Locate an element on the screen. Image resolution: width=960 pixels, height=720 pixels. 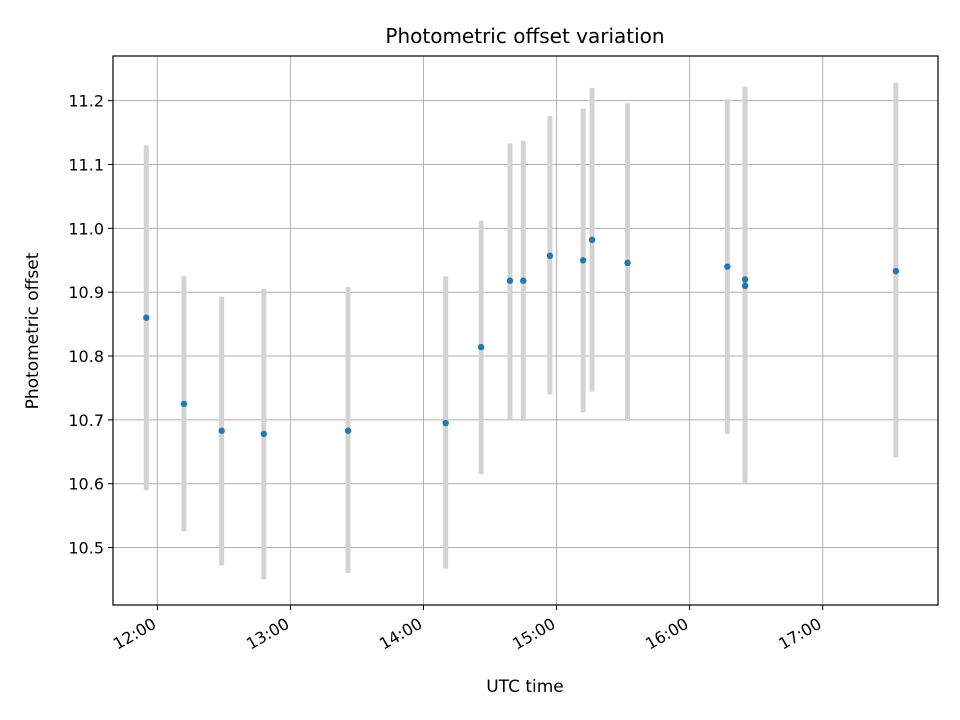
y-tick-label: 10.5 is located at coordinates (86, 548).